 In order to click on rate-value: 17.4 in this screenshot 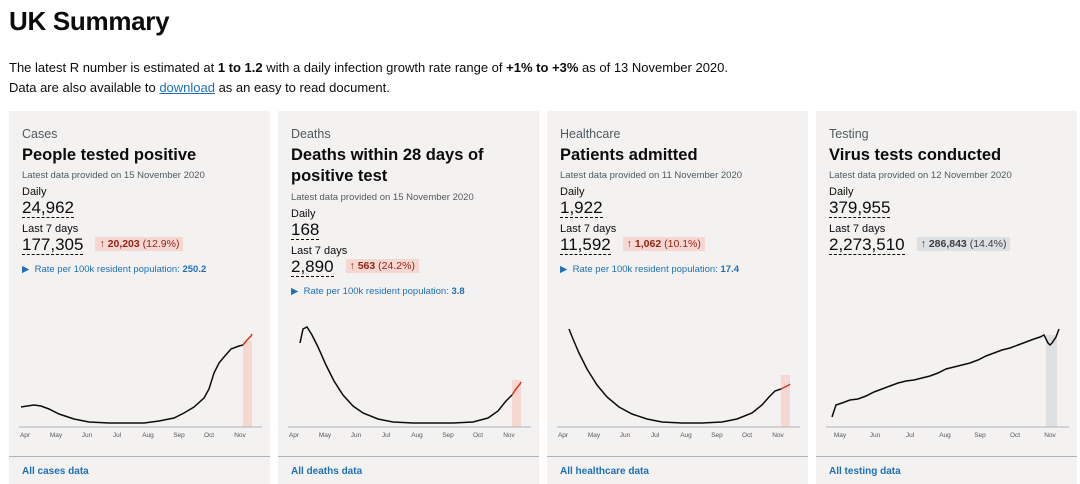, I will do `click(729, 269)`.